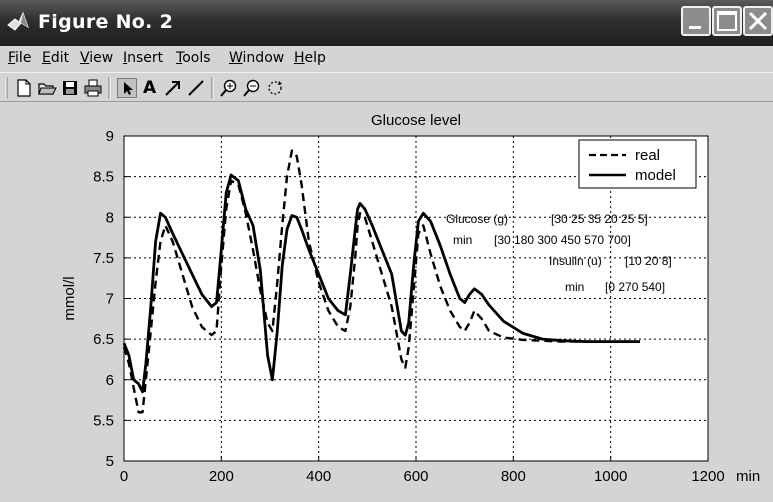 The image size is (773, 502). I want to click on select-button, so click(127, 88).